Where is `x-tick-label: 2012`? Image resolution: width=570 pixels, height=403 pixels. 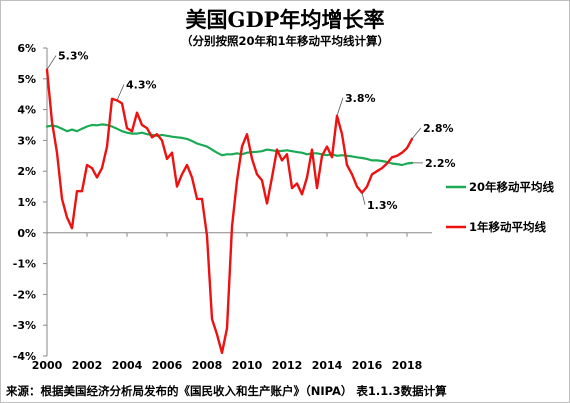 x-tick-label: 2012 is located at coordinates (287, 365).